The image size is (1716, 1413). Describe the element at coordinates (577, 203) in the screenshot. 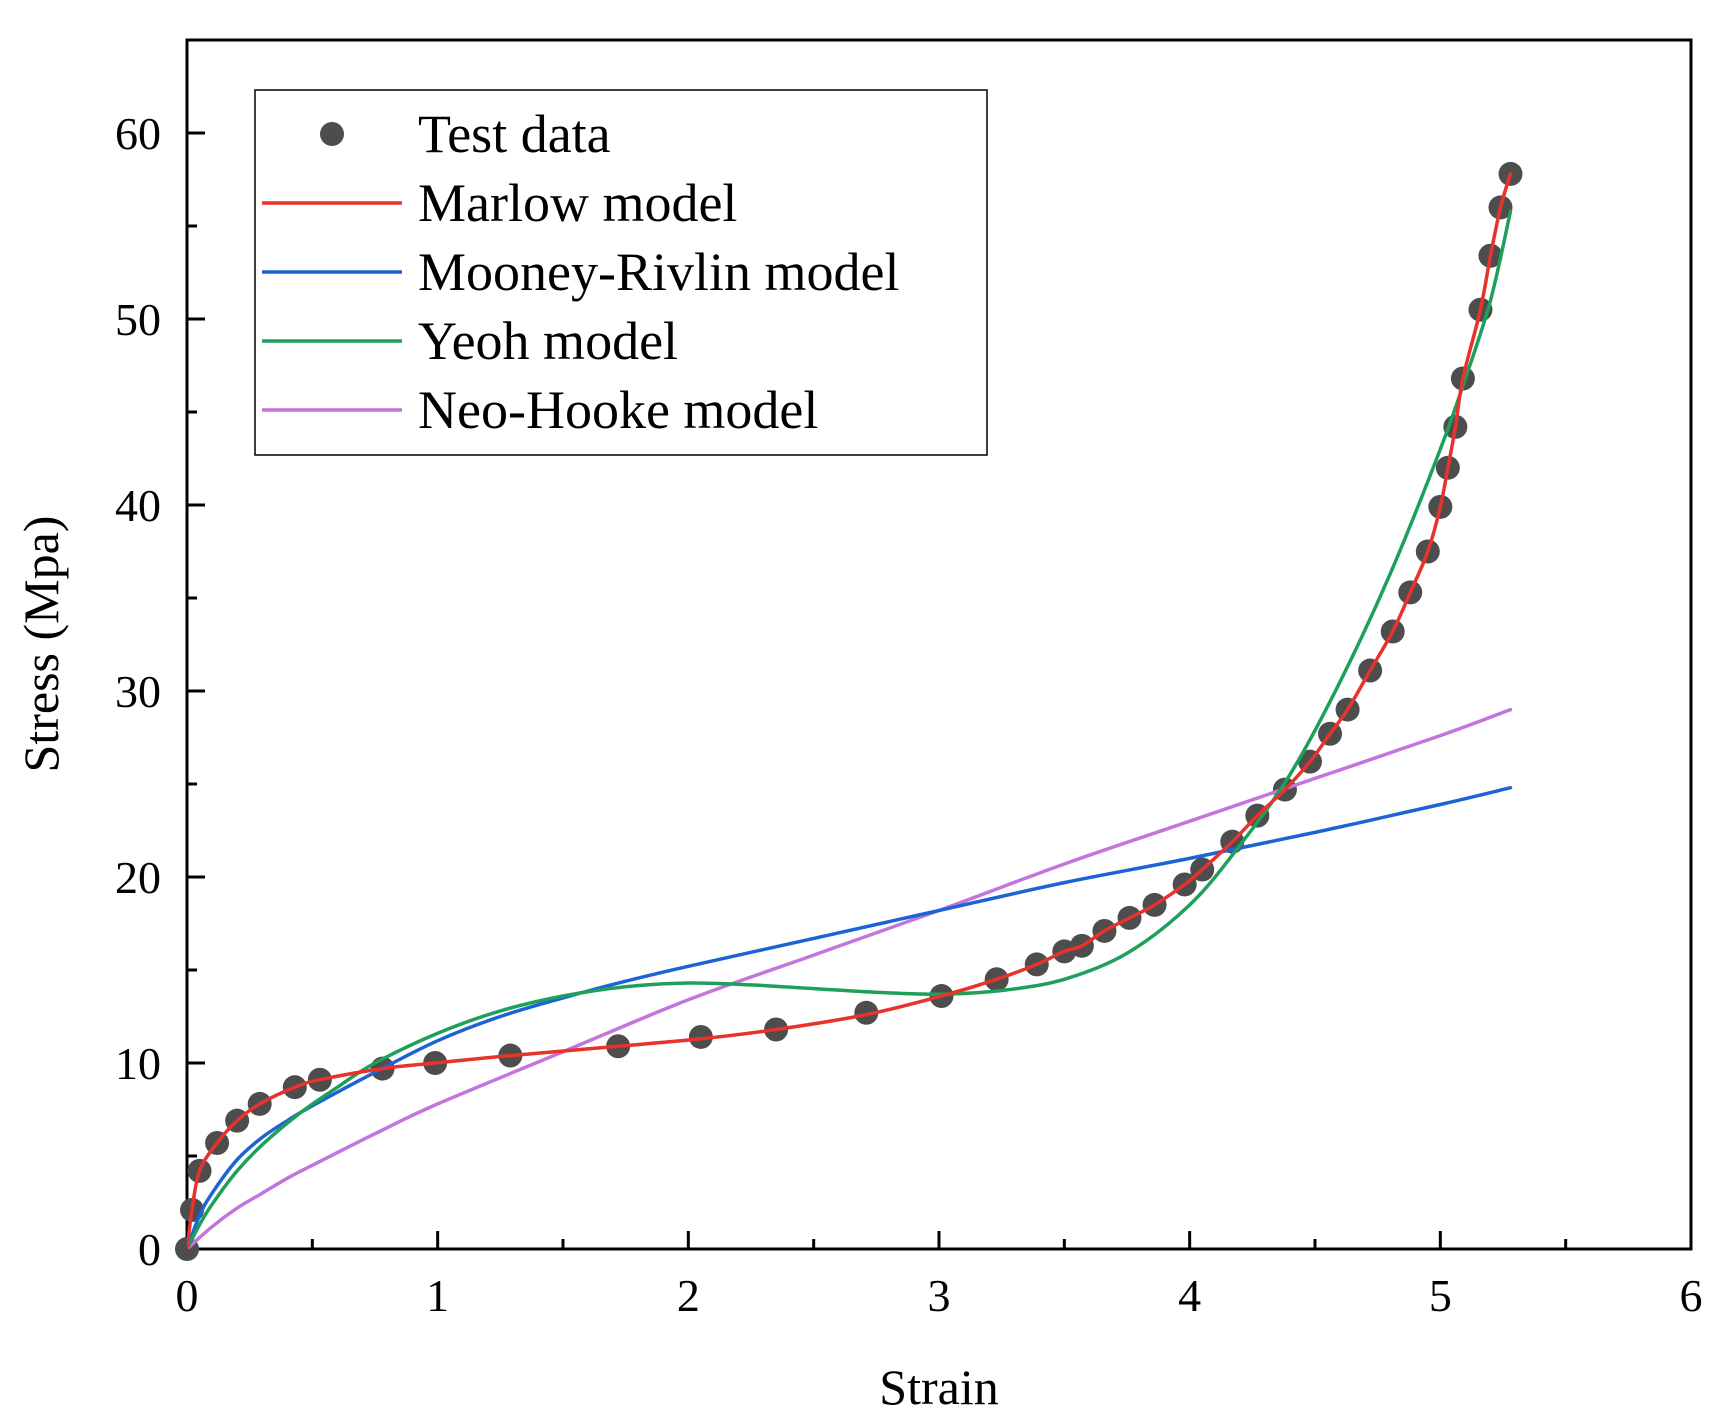

I see `legend-label-marlow-model: Marlow model` at that location.